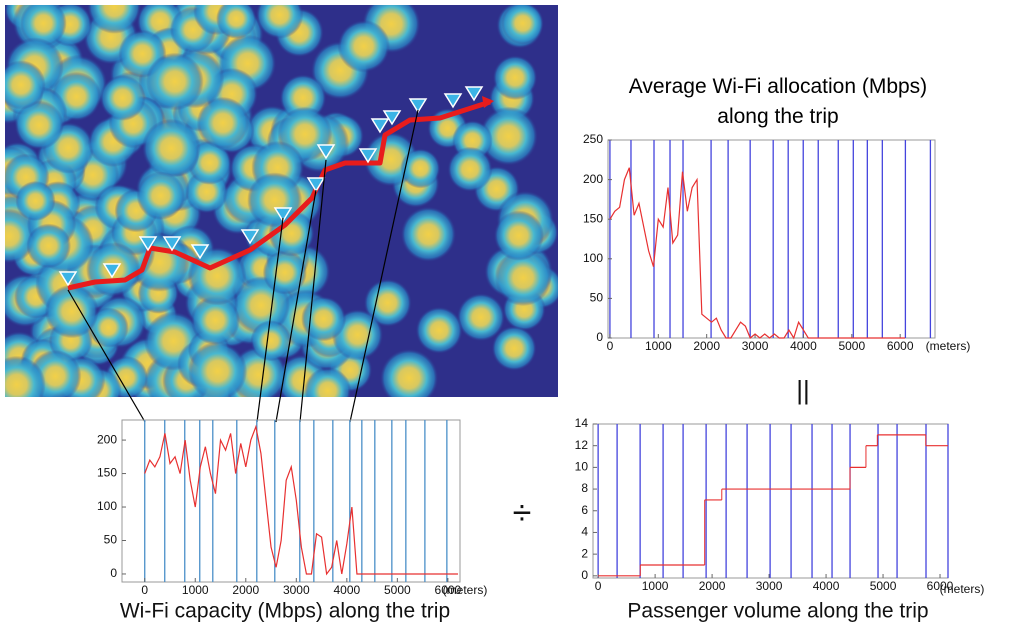 The image size is (1019, 624). Describe the element at coordinates (584, 510) in the screenshot. I see `y-tick-label: 6` at that location.